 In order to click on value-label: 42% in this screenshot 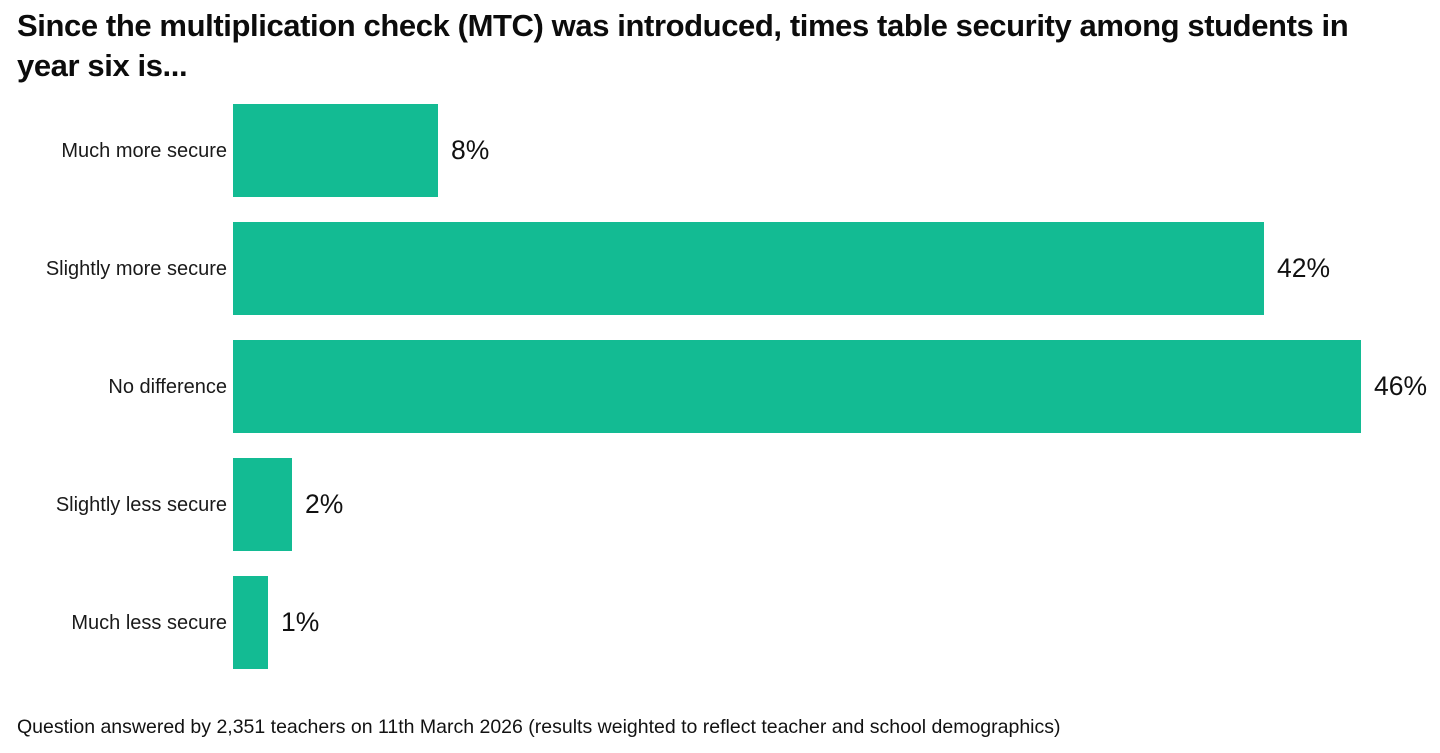, I will do `click(1304, 268)`.